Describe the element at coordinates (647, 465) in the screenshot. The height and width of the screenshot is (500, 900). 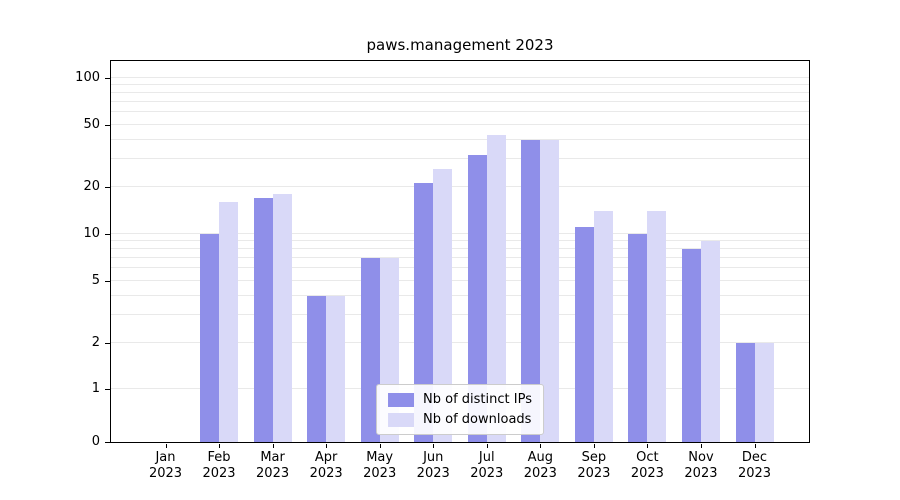
I see `x-tick-label: Oct 2023` at that location.